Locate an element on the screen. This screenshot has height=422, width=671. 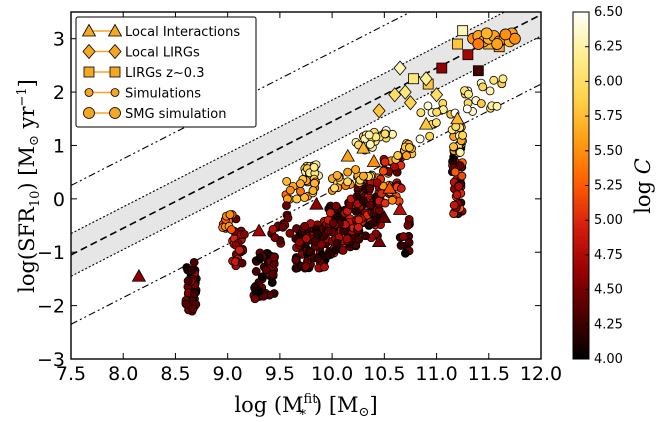
colorbar-tick-label: 6.25 is located at coordinates (608, 47).